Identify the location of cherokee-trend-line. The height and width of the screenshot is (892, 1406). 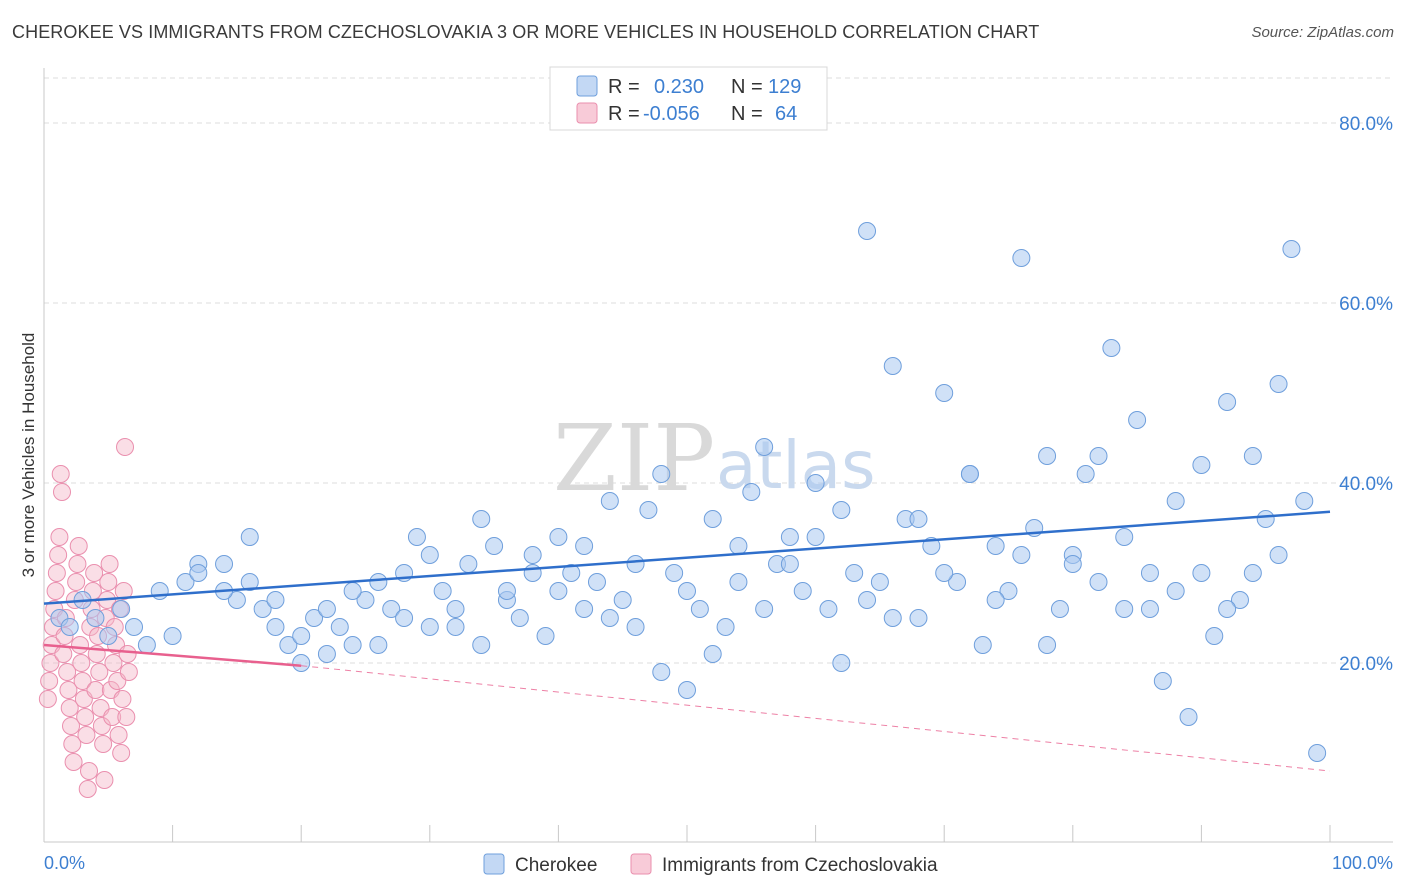
(687, 557).